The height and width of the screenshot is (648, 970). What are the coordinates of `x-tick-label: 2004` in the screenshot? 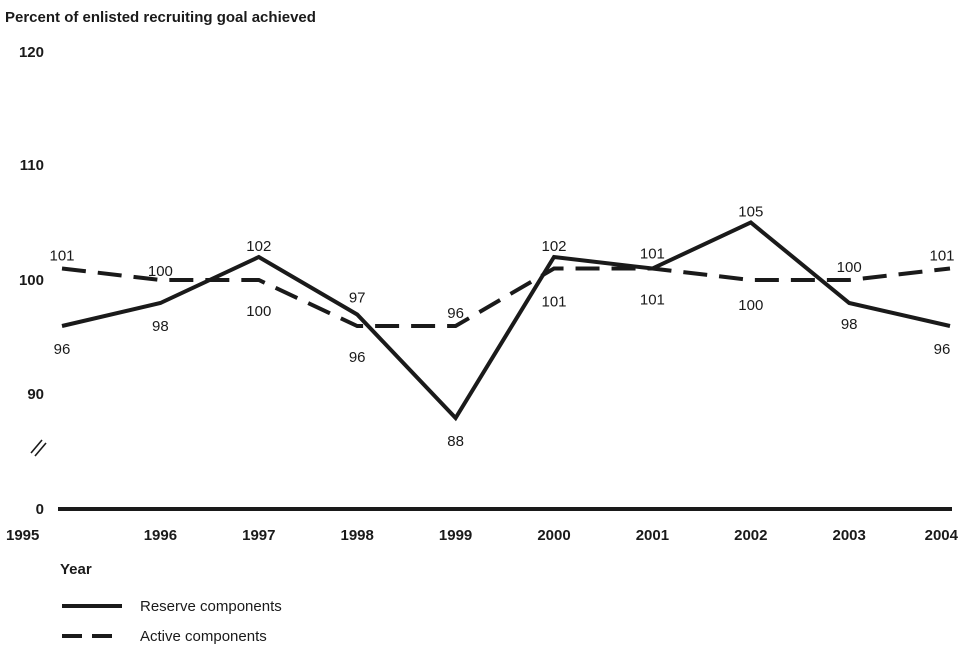 It's located at (942, 535).